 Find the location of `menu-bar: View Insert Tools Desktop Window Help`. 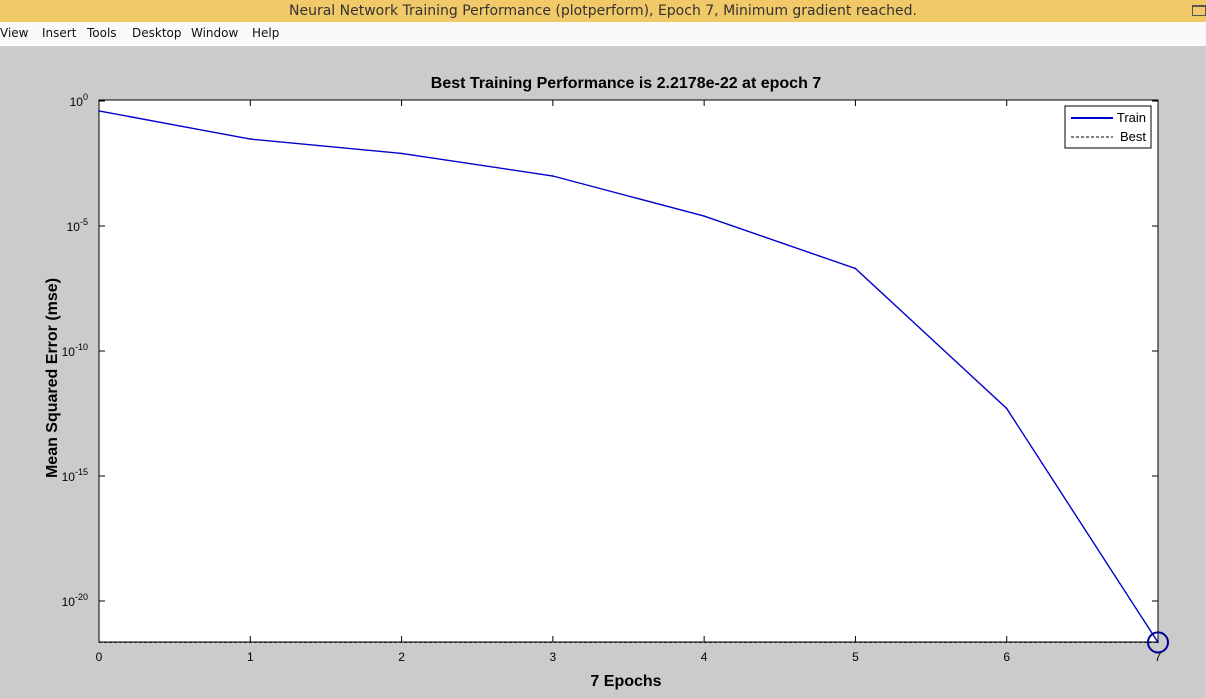

menu-bar: View Insert Tools Desktop Window Help is located at coordinates (603, 34).